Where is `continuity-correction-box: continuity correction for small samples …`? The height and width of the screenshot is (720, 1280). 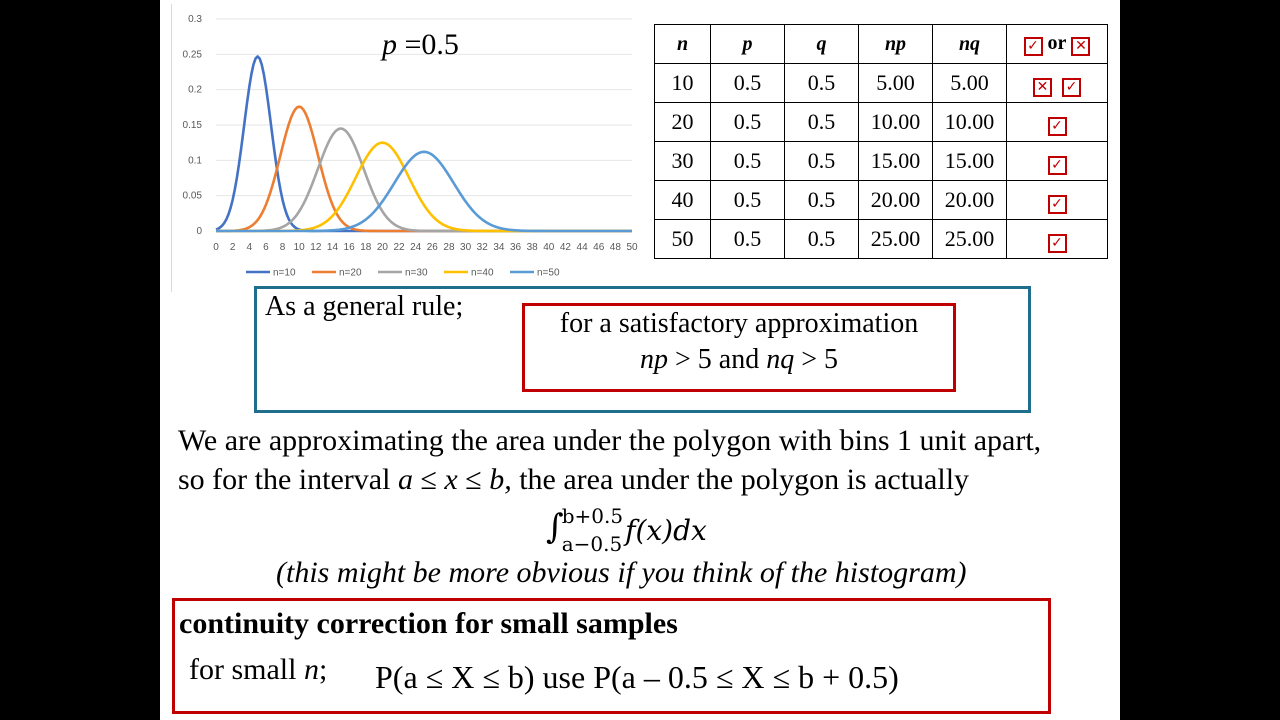
continuity-correction-box: continuity correction for small samples … is located at coordinates (611, 656).